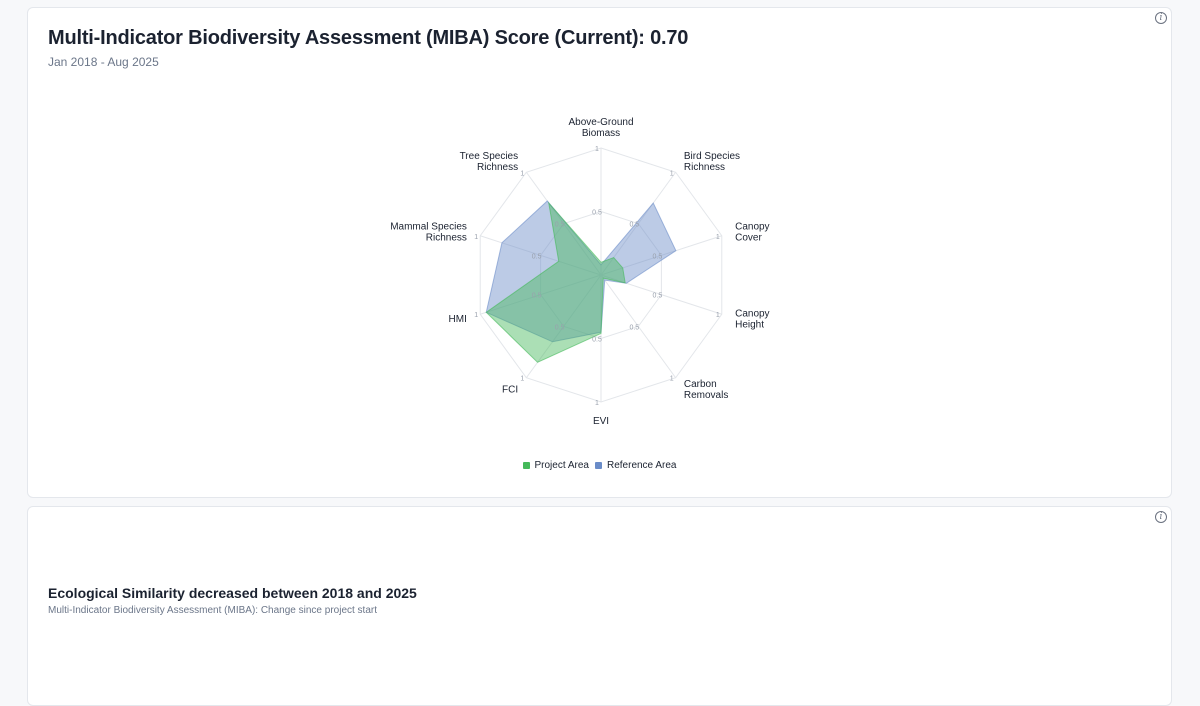 Image resolution: width=1200 pixels, height=706 pixels. What do you see at coordinates (752, 320) in the screenshot?
I see `axis-label-3: Canopy Height` at bounding box center [752, 320].